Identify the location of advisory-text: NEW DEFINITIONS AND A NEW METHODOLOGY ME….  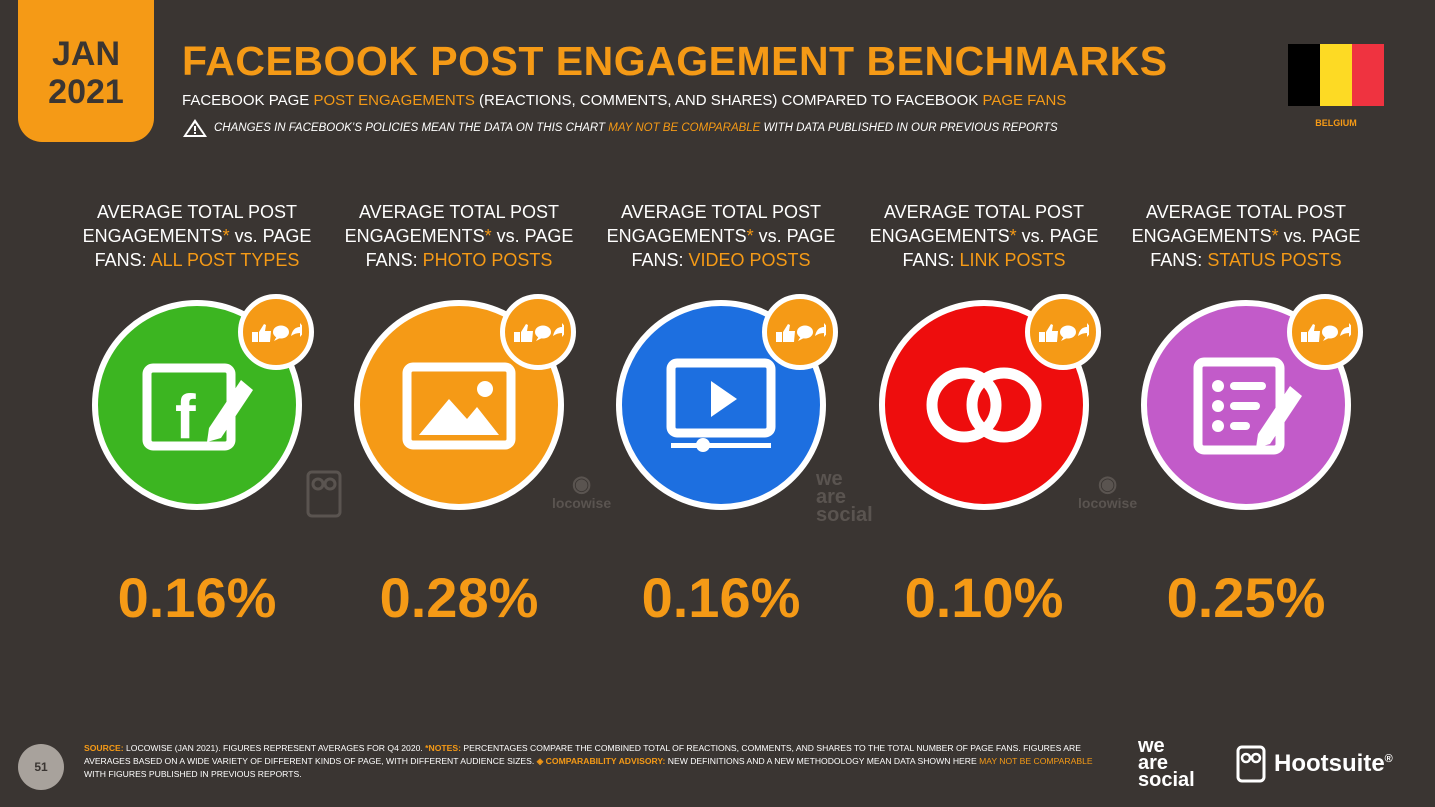
(822, 761).